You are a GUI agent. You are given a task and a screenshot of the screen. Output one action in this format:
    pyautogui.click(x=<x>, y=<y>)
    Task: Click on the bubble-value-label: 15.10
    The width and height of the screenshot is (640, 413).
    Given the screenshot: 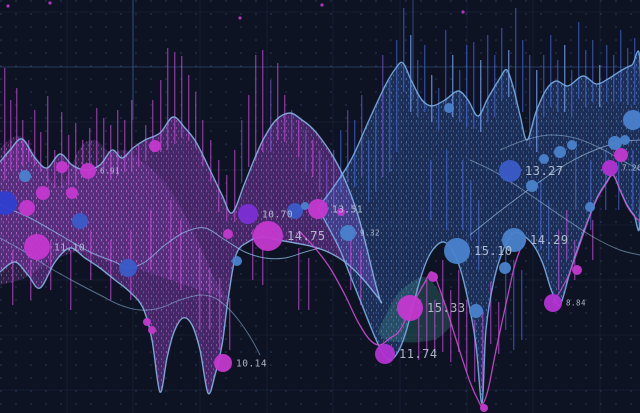 What is the action you would take?
    pyautogui.click(x=493, y=251)
    